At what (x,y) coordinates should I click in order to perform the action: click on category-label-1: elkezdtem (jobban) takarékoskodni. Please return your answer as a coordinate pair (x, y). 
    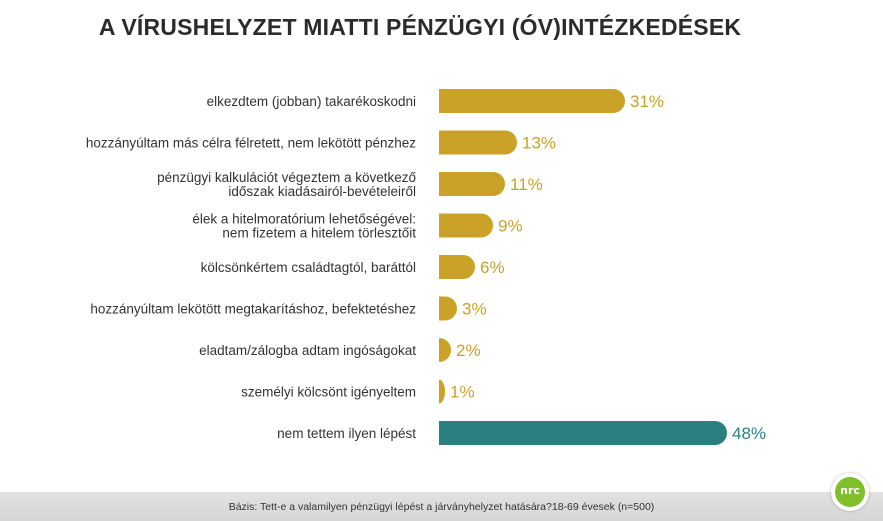
    Looking at the image, I should click on (311, 101).